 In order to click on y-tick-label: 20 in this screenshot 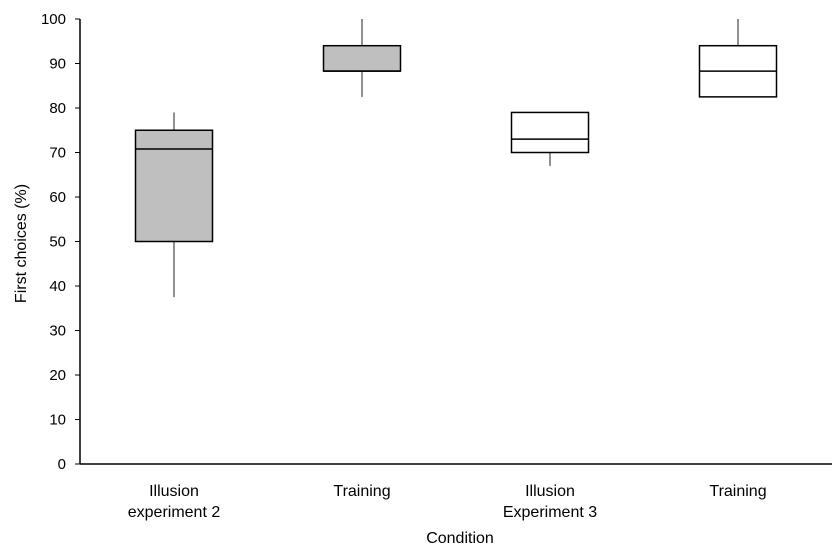, I will do `click(57, 375)`.